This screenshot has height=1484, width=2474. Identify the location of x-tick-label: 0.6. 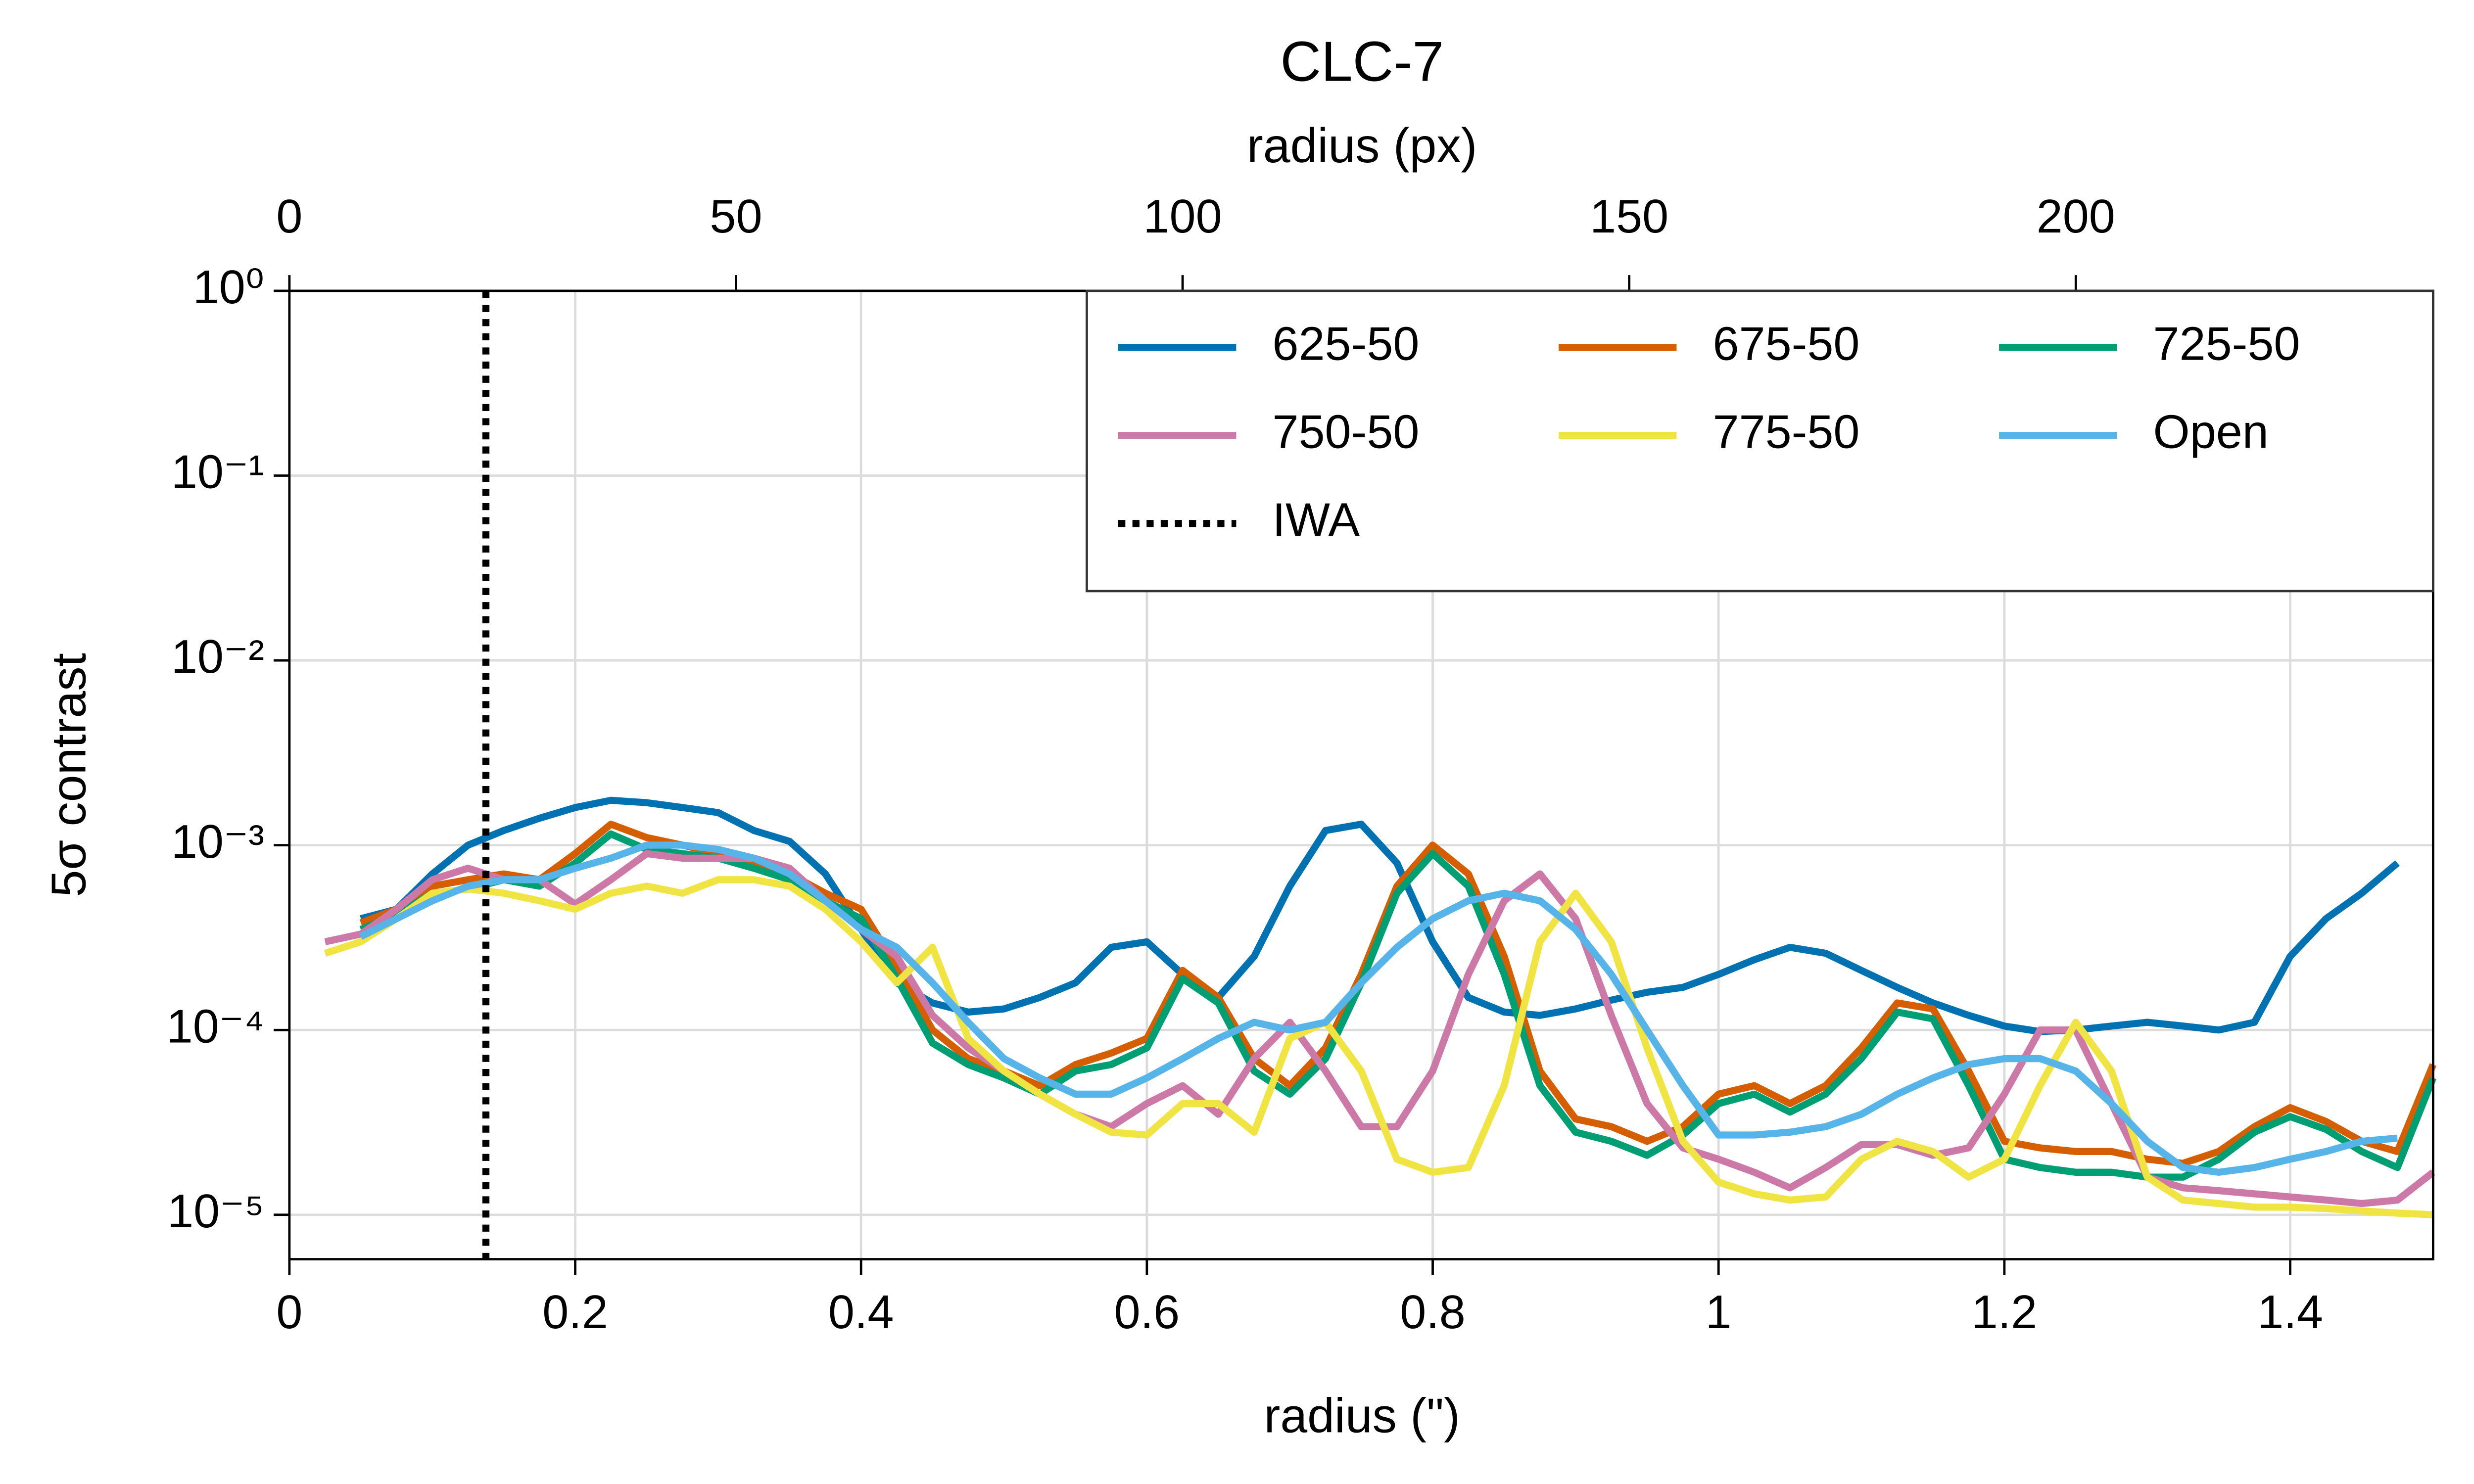
(1147, 1312).